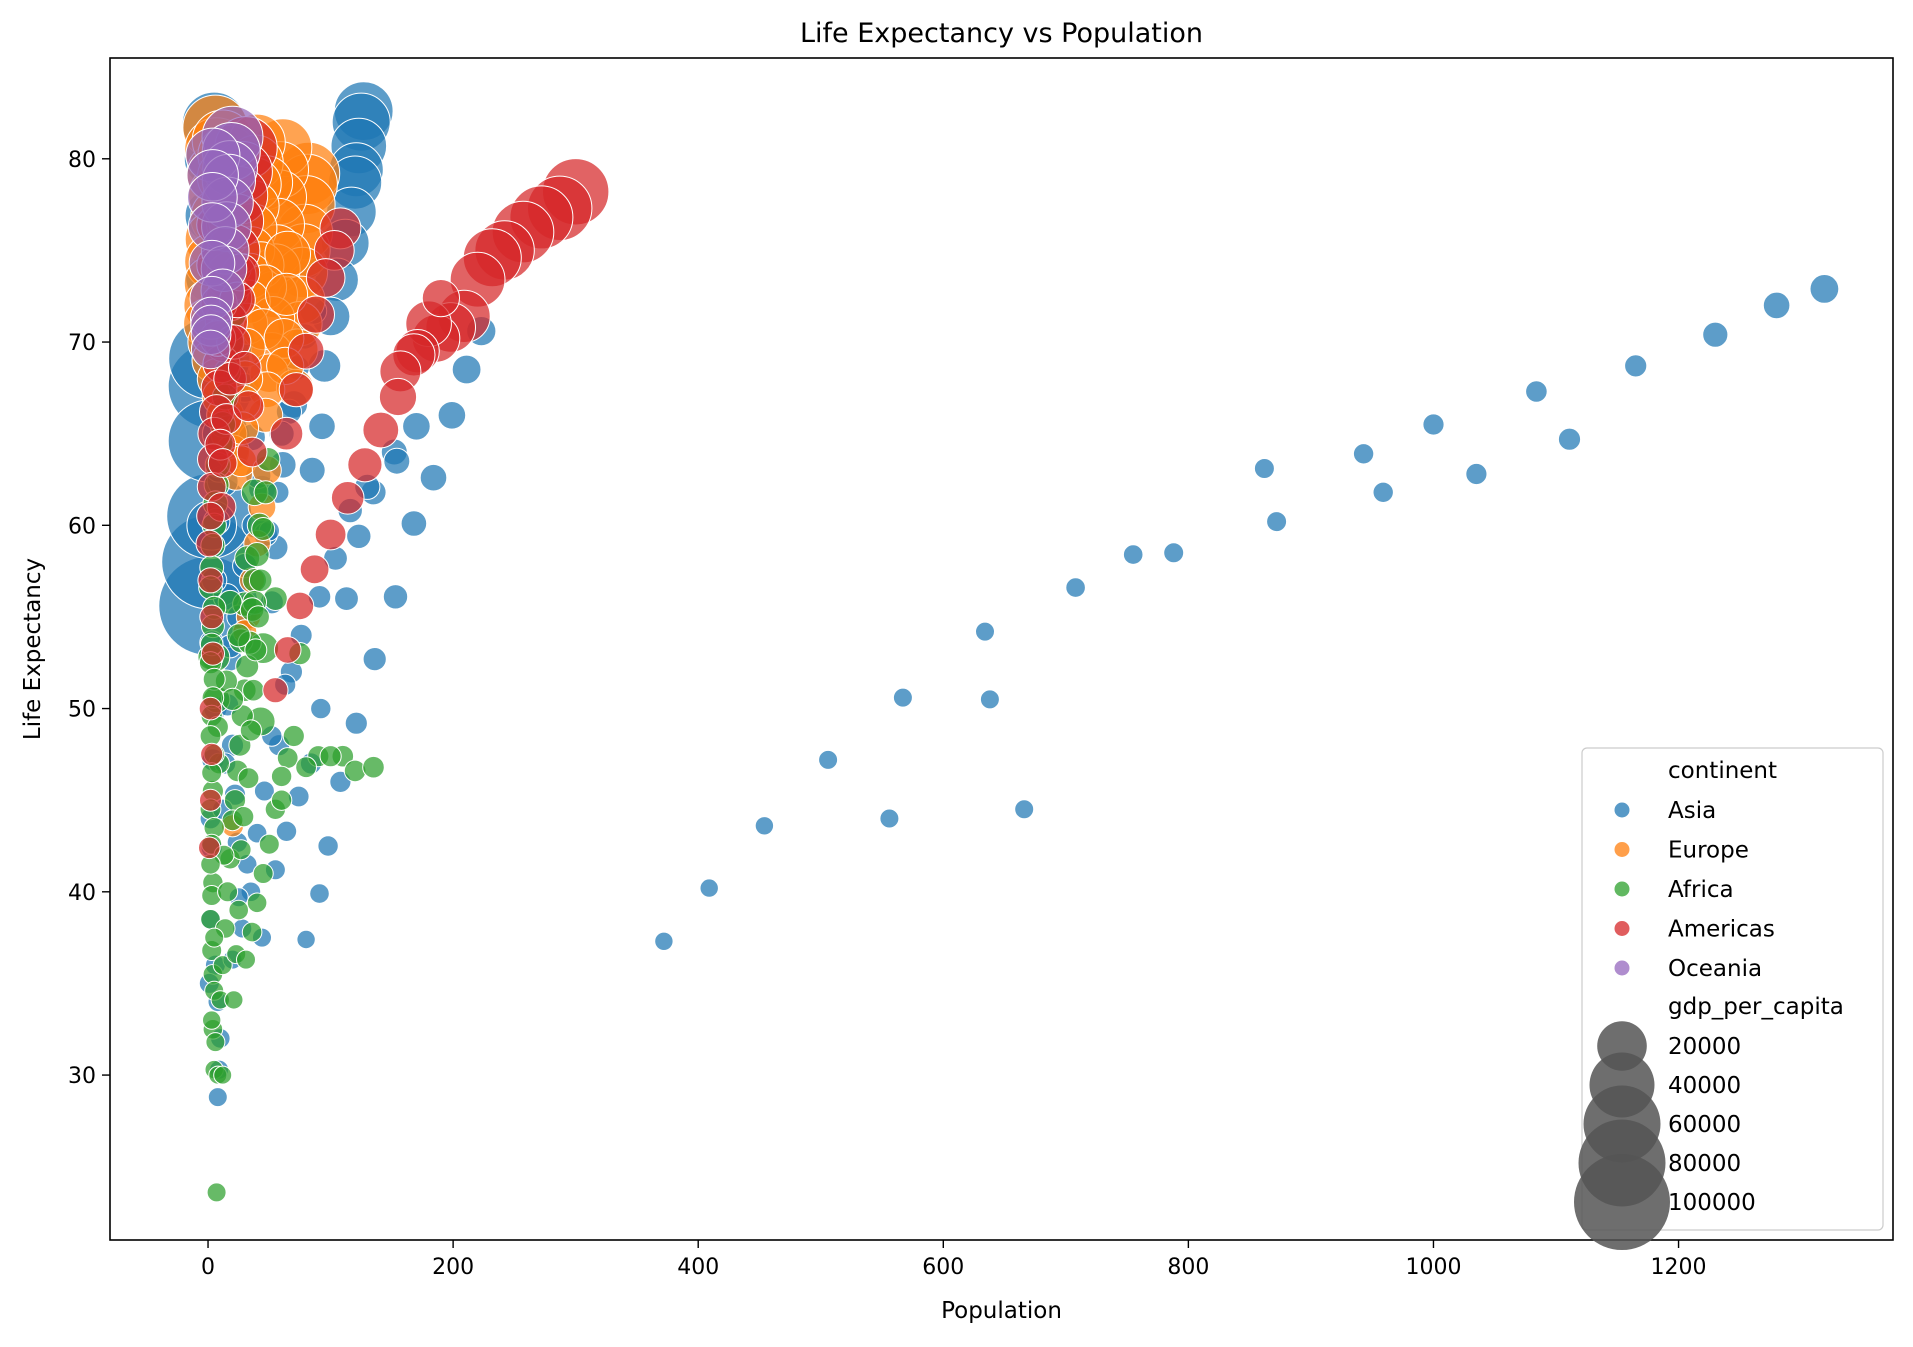  I want to click on legend-marker-oceania, so click(1622, 968).